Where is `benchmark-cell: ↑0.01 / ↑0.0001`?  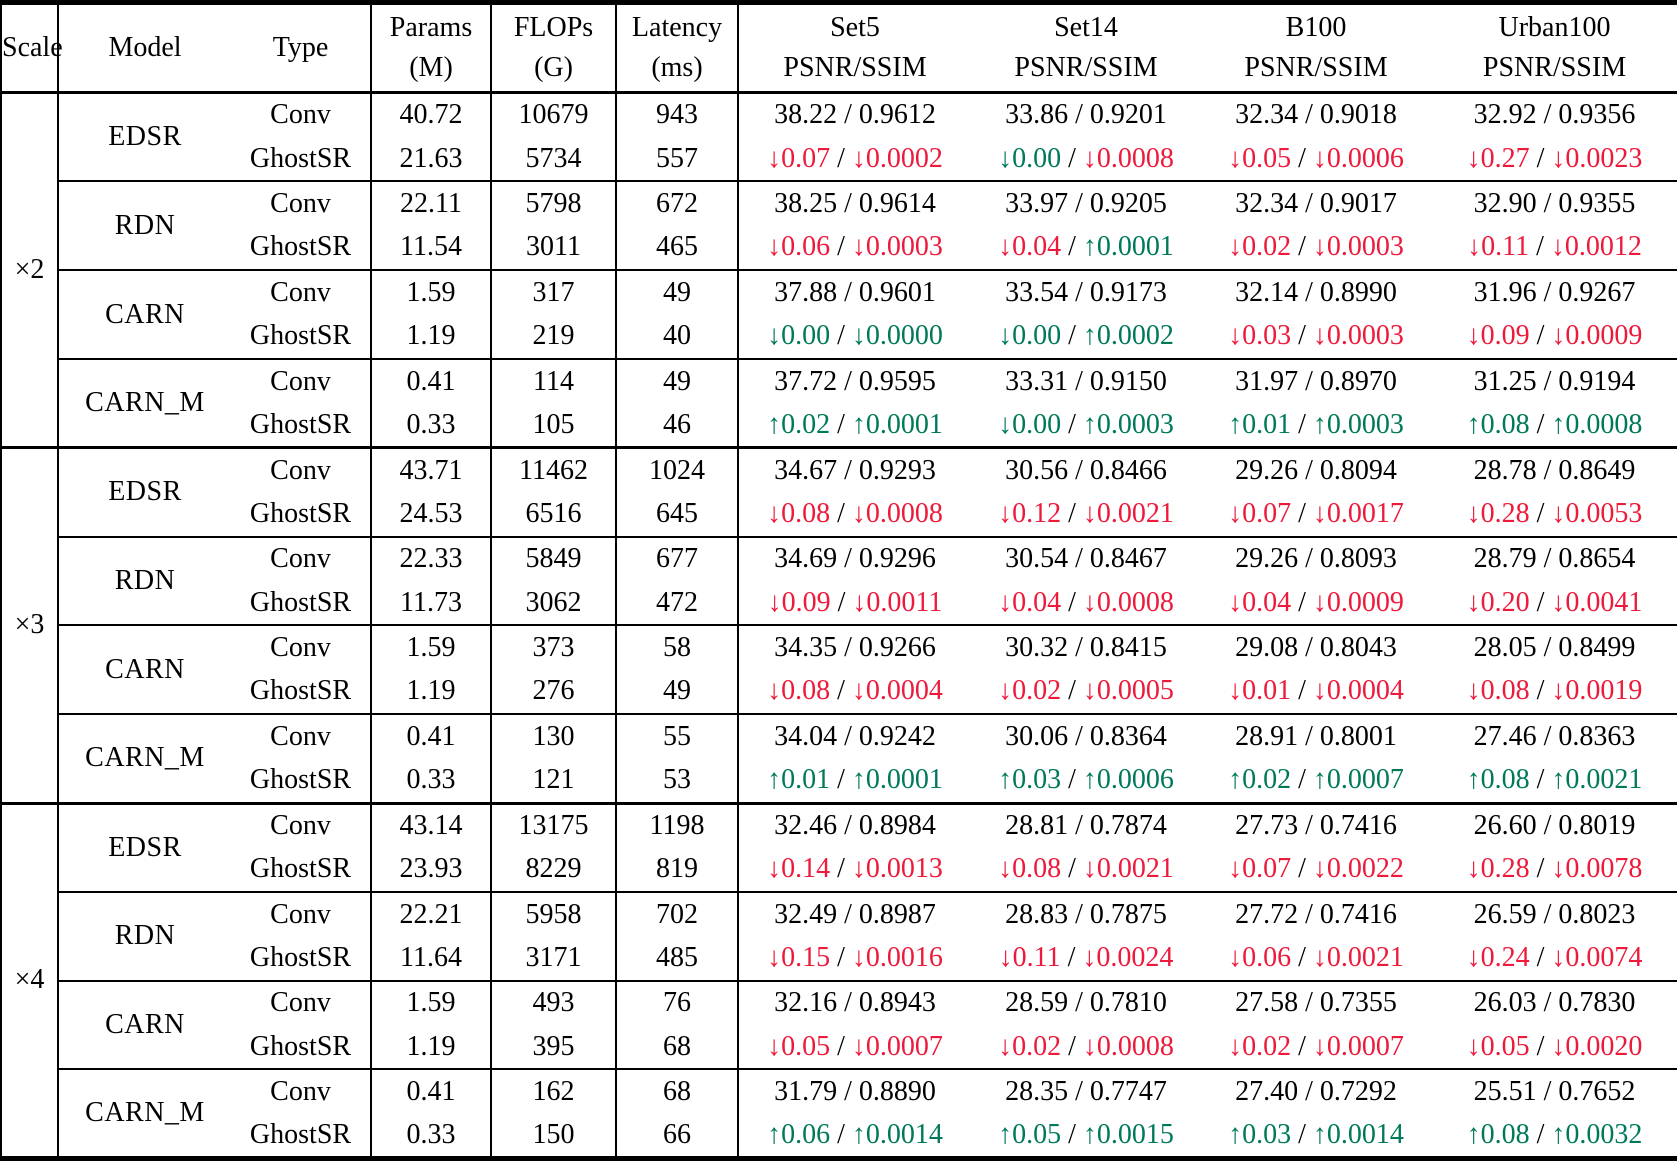 benchmark-cell: ↑0.01 / ↑0.0001 is located at coordinates (854, 781).